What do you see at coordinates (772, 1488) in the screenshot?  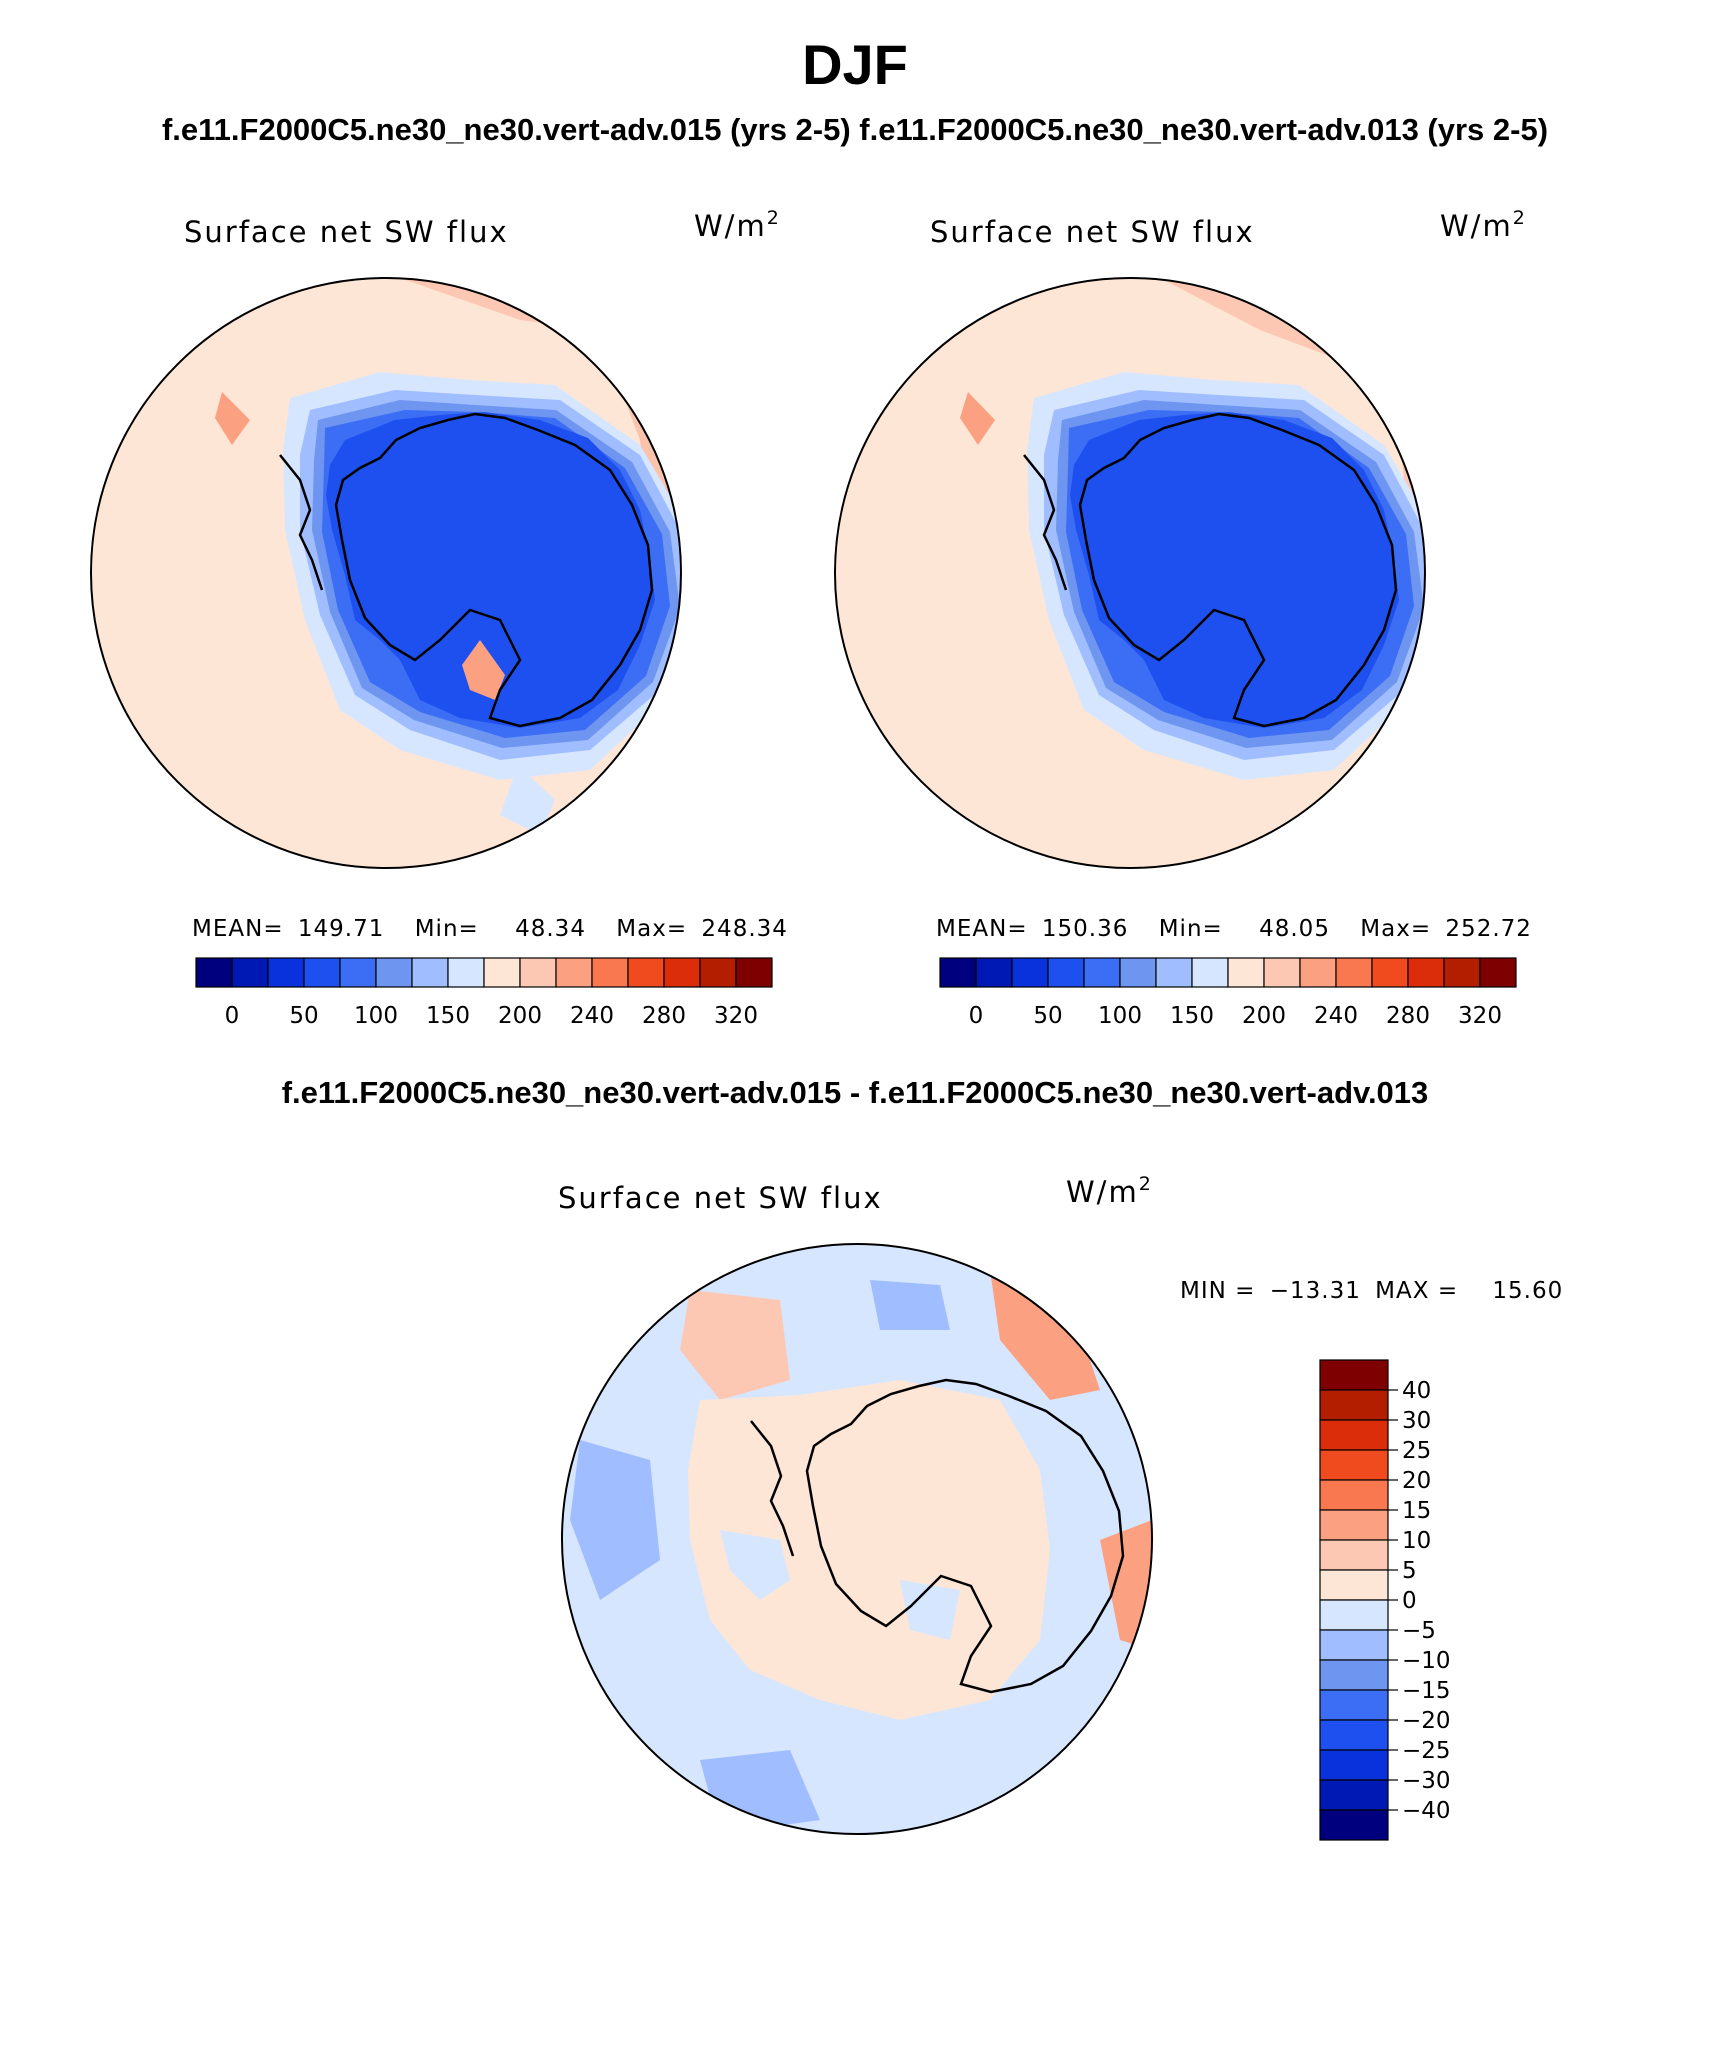 I see `panel-3-peninsula` at bounding box center [772, 1488].